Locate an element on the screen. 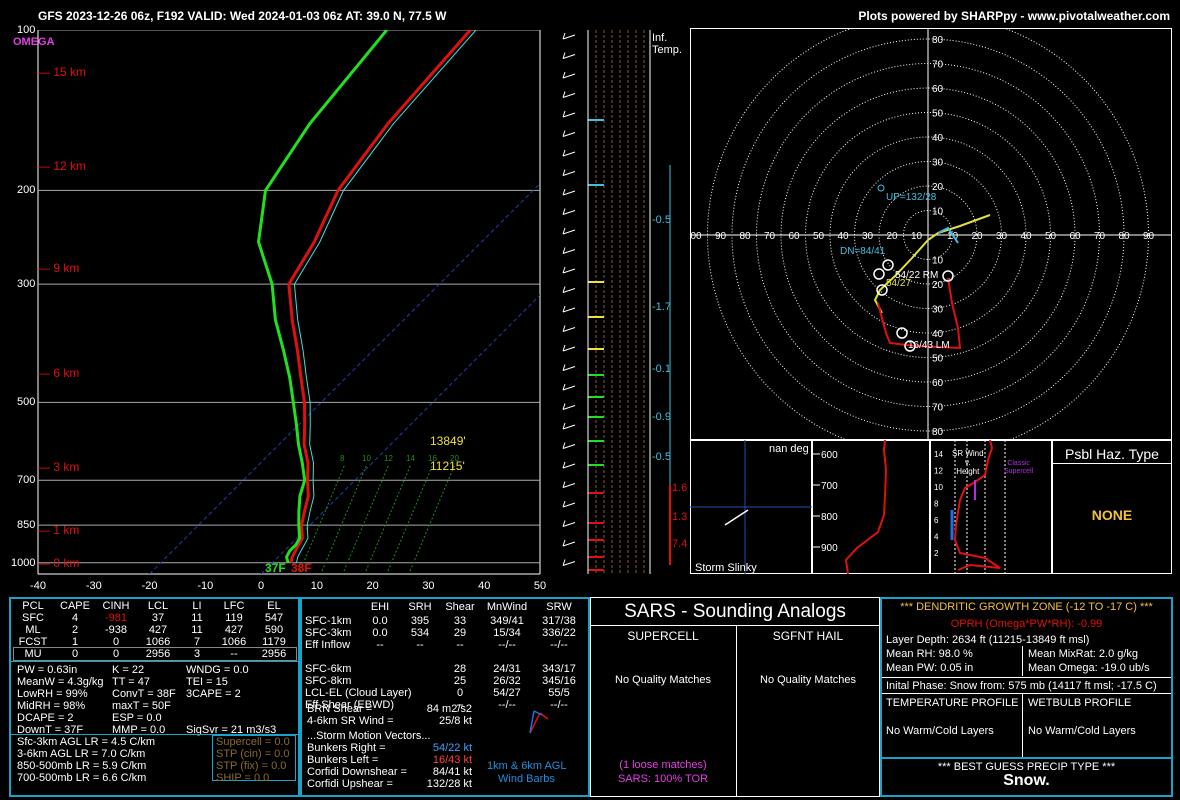  kinematics-cell: 336/22 is located at coordinates (559, 633).